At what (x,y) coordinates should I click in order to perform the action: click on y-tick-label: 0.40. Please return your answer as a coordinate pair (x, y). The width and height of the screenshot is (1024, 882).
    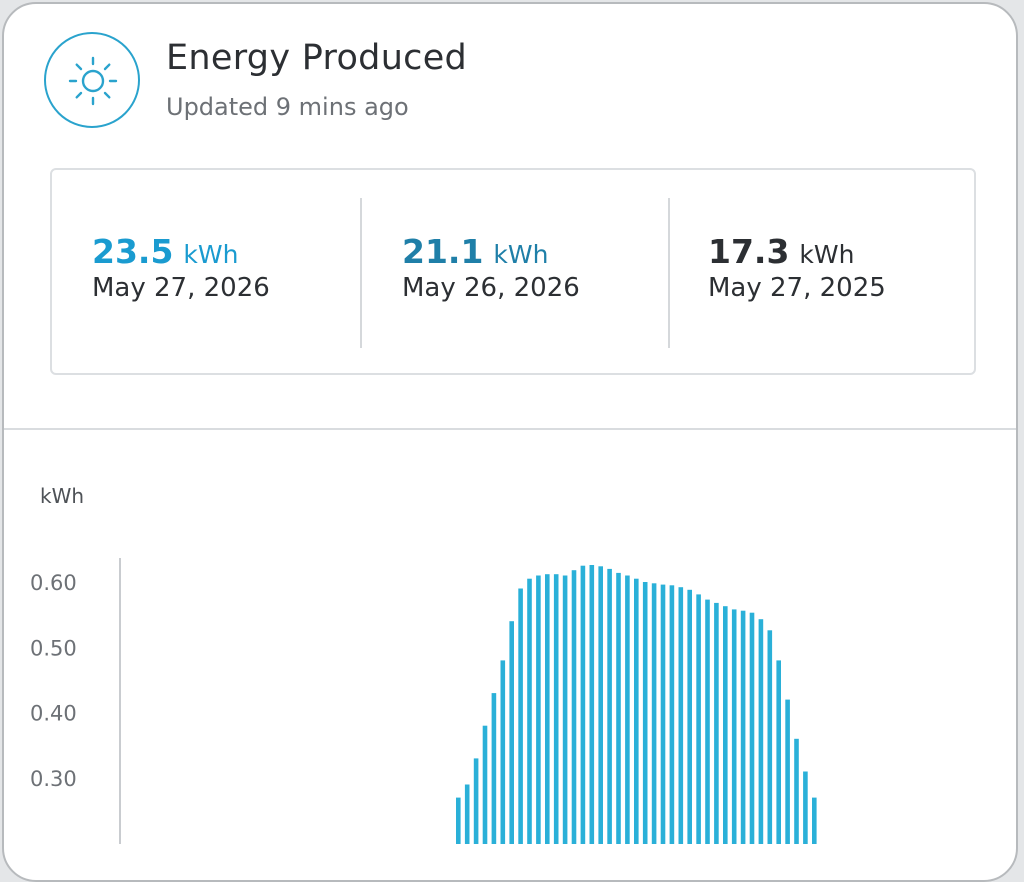
    Looking at the image, I should click on (53, 714).